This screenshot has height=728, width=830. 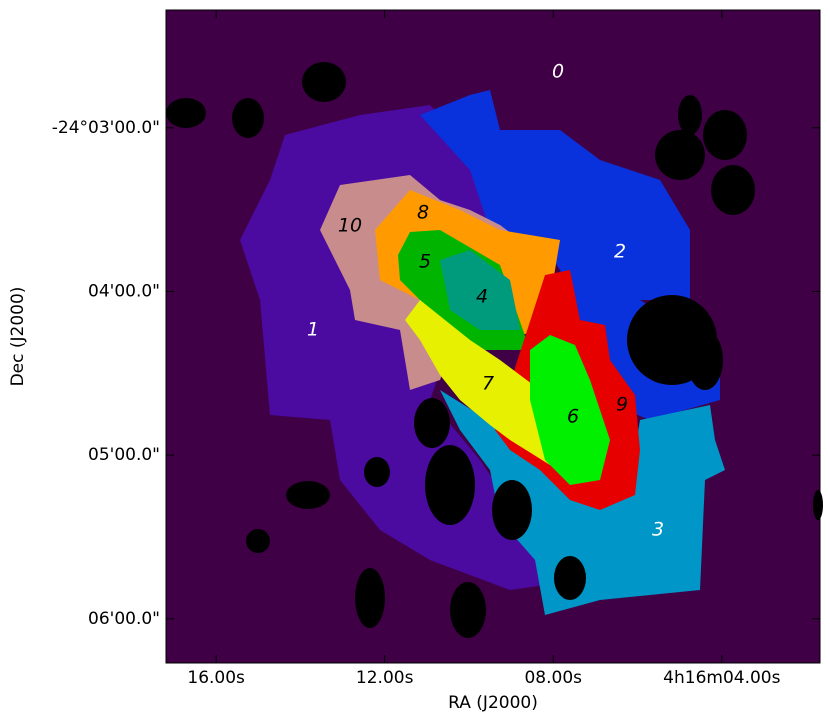 What do you see at coordinates (493, 703) in the screenshot?
I see `x-axis-label: RA (J2000)` at bounding box center [493, 703].